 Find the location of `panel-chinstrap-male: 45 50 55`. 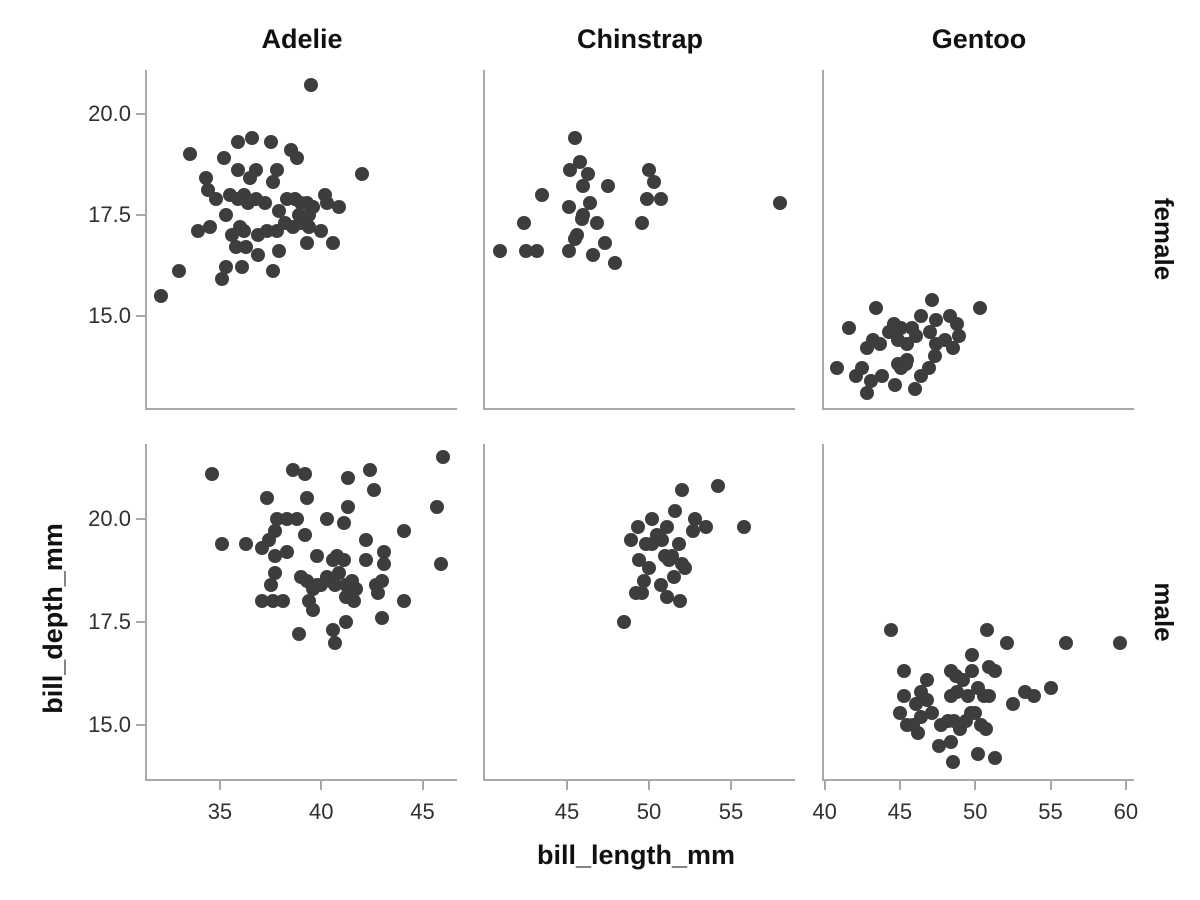

panel-chinstrap-male: 45 50 55 is located at coordinates (639, 634).